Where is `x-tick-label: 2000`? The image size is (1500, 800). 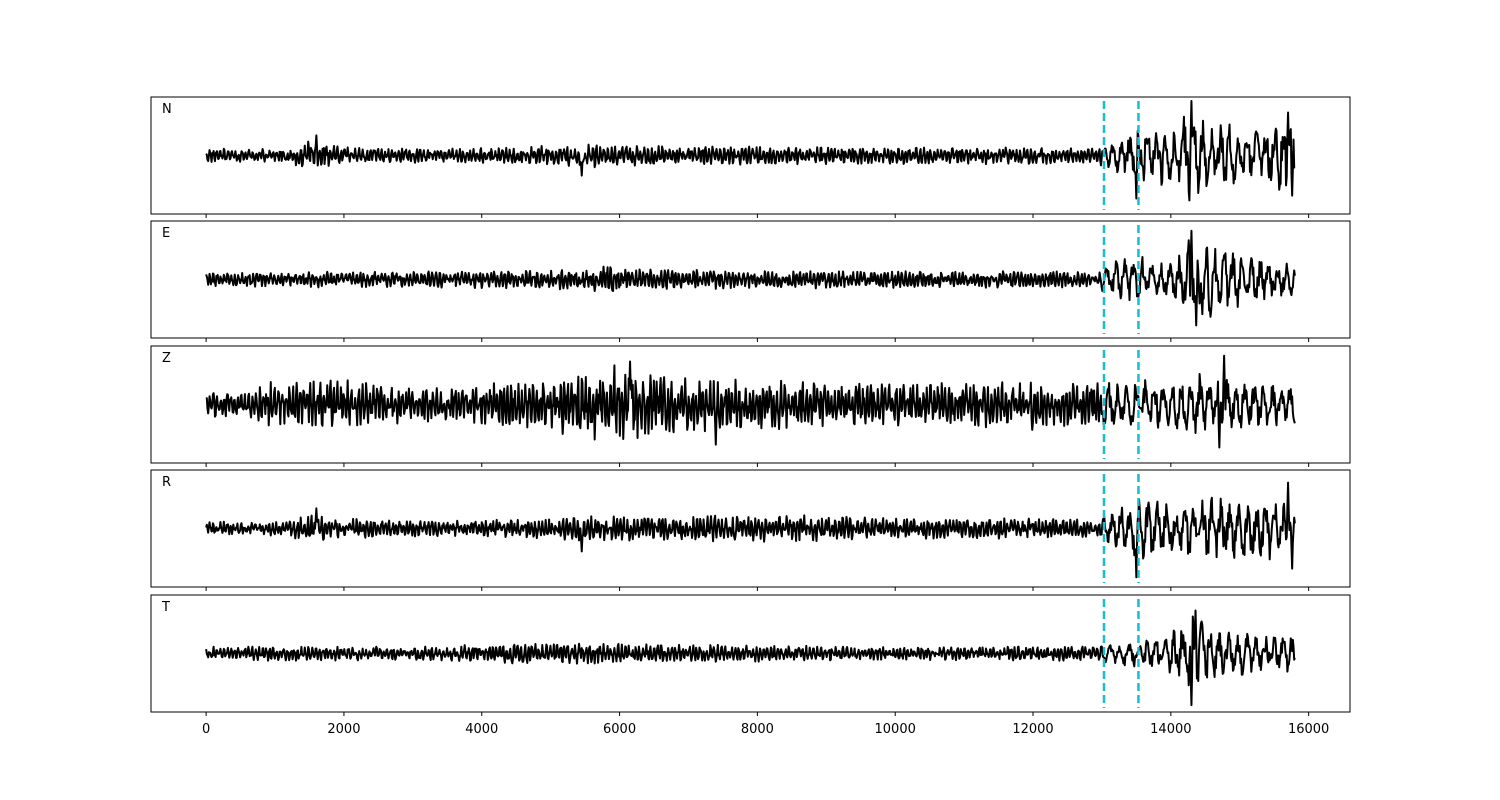 x-tick-label: 2000 is located at coordinates (343, 729).